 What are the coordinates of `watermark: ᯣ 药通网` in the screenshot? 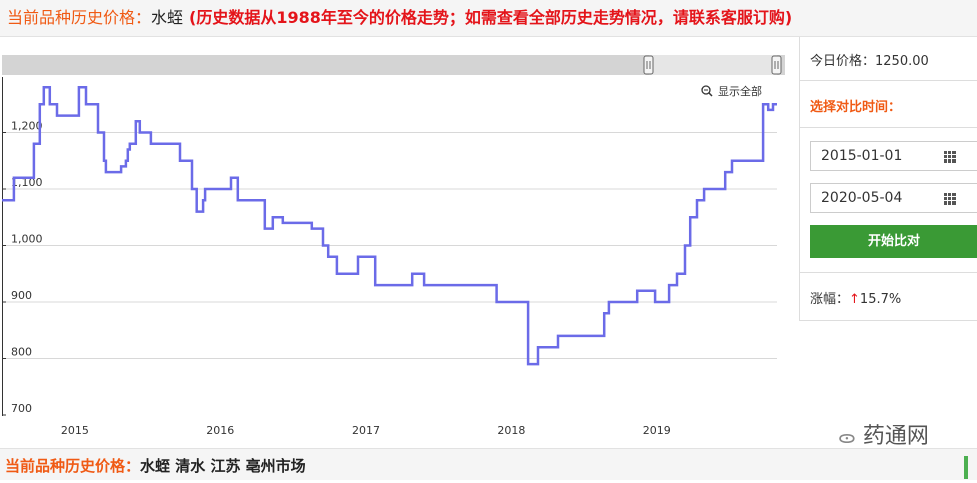 It's located at (883, 434).